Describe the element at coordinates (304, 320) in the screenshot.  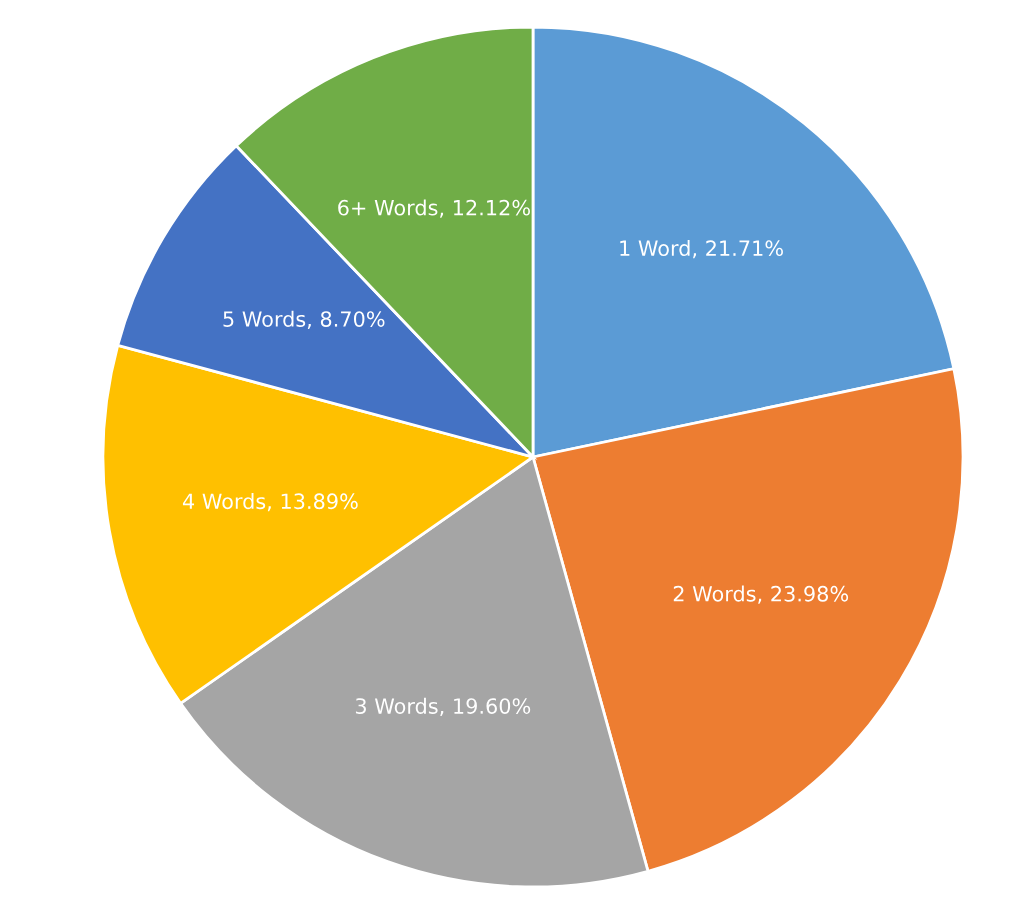
I see `slice-label: 5 Words, 8.70%` at that location.